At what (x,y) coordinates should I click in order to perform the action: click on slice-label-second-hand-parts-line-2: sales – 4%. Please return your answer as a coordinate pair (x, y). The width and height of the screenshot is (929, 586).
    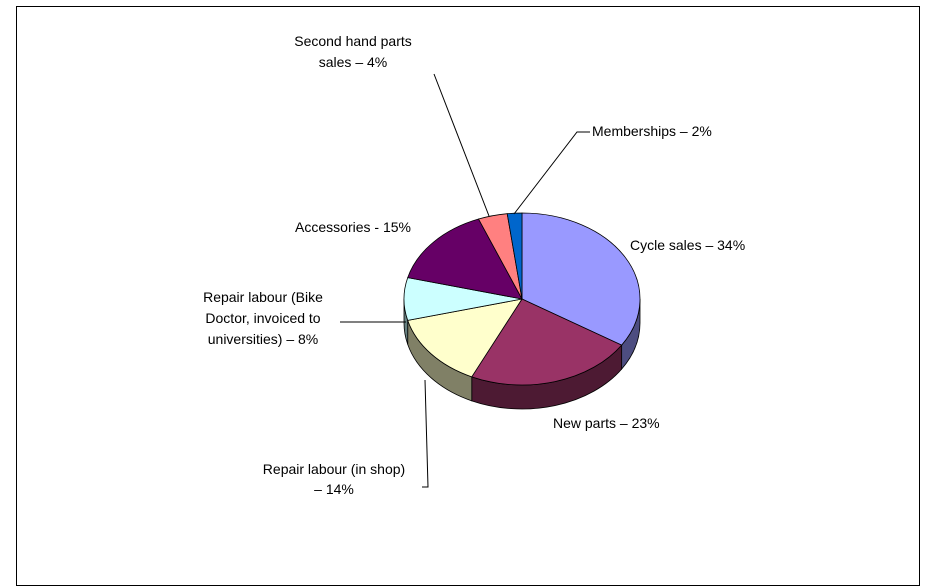
    Looking at the image, I should click on (353, 62).